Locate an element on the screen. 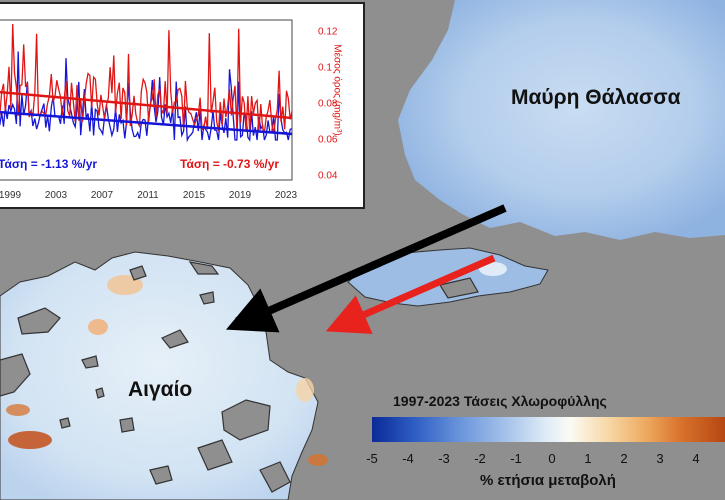 The width and height of the screenshot is (725, 500). series-lines is located at coordinates (146, 83).